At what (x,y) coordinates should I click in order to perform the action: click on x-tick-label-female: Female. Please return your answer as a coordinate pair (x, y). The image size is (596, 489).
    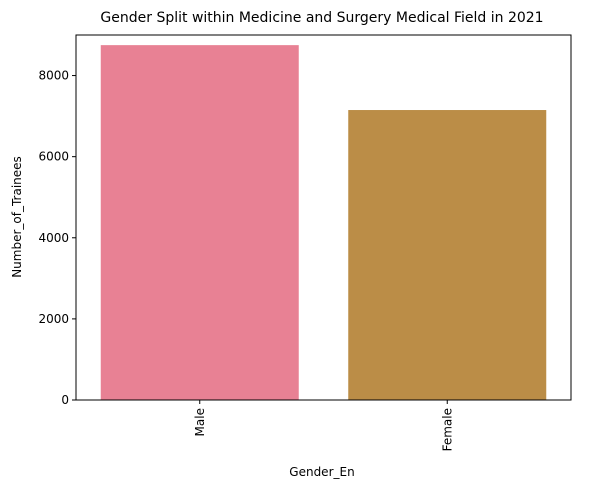
    Looking at the image, I should click on (447, 429).